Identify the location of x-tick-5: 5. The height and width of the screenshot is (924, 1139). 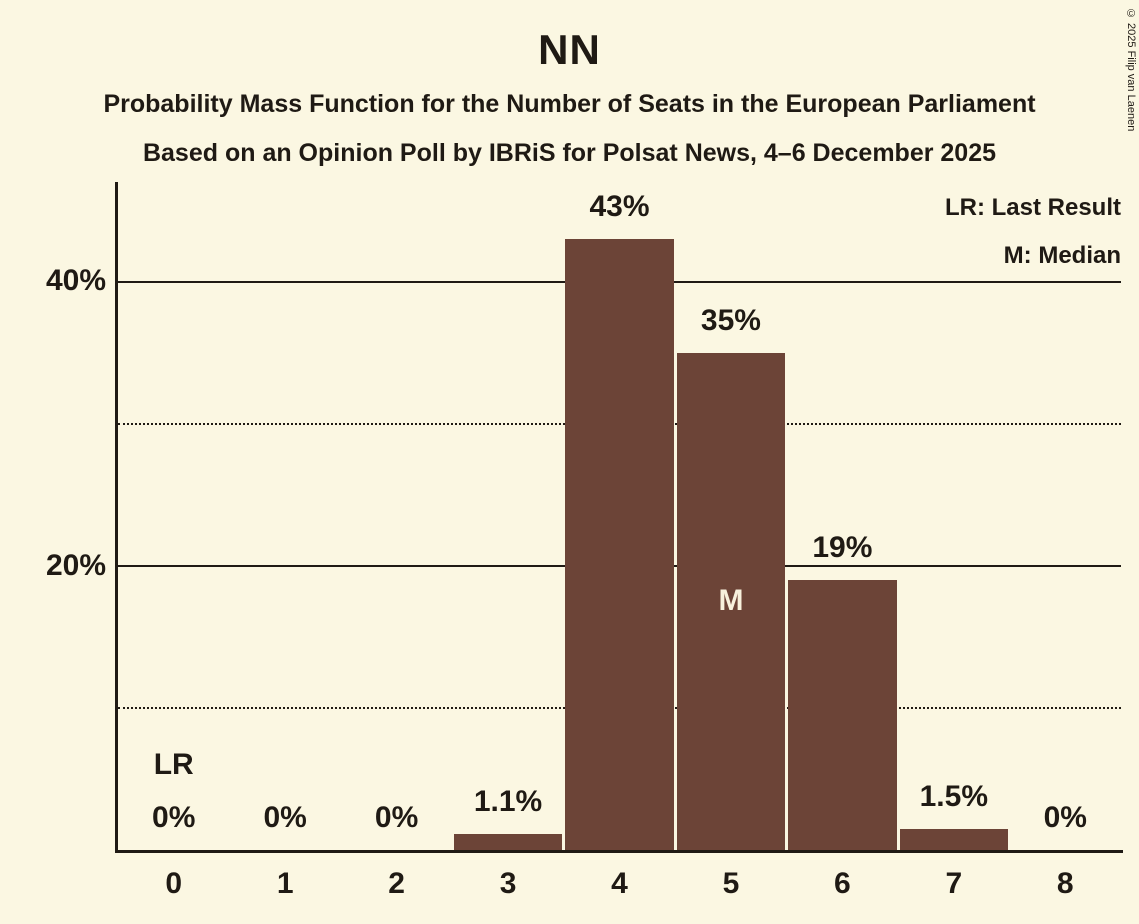
(731, 883).